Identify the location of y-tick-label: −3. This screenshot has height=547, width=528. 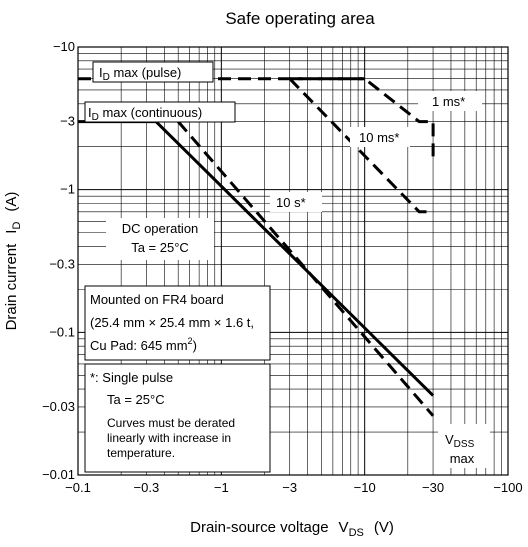
(67, 121).